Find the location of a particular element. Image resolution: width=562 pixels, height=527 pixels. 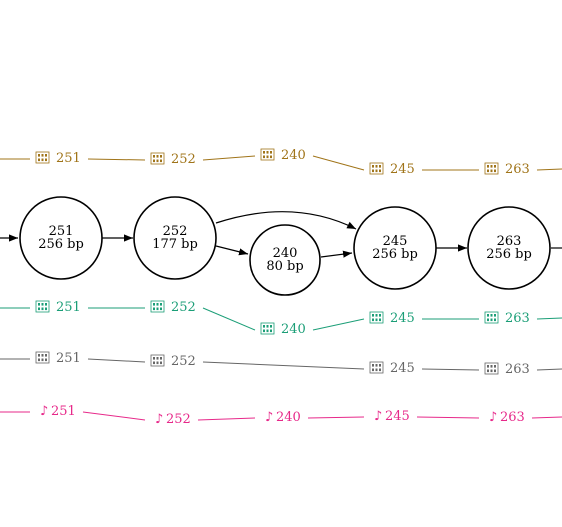

track-4: ♪ 251♪ 252 ♪ 240 ♪ 245 ♪ 263 is located at coordinates (281, 415).